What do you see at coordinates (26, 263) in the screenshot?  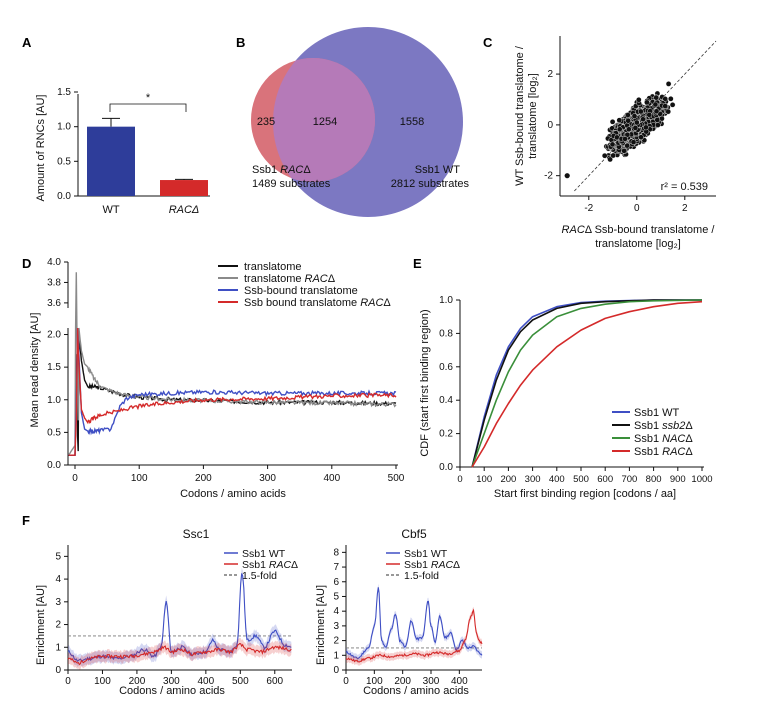 I see `panel-d-label: D` at bounding box center [26, 263].